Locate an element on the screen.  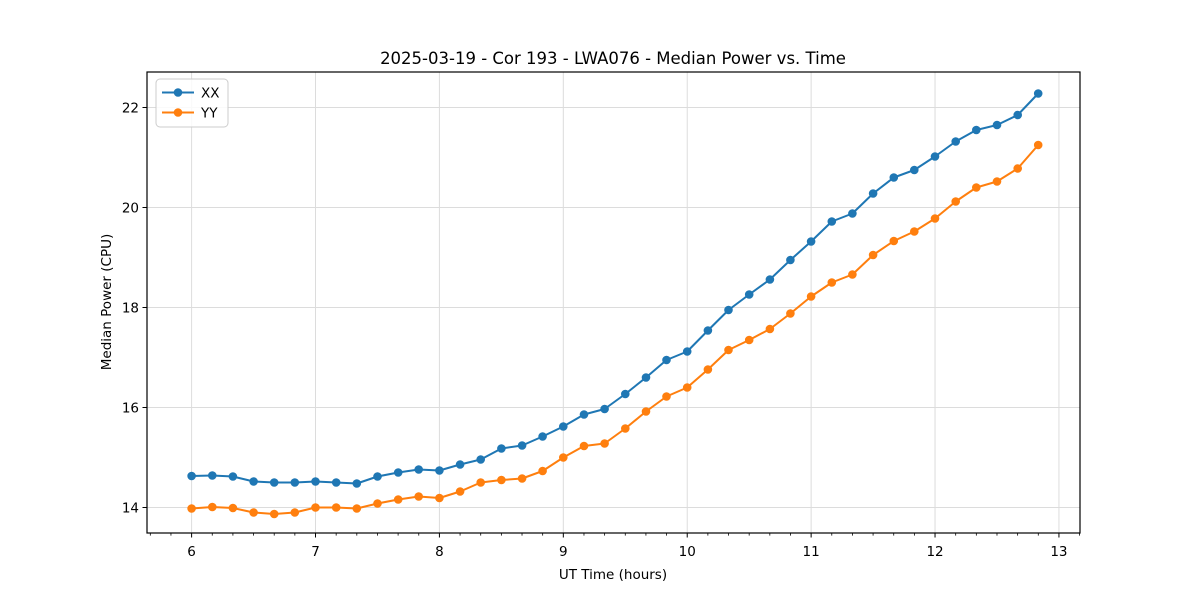
y-tick-label: 20 is located at coordinates (130, 208).